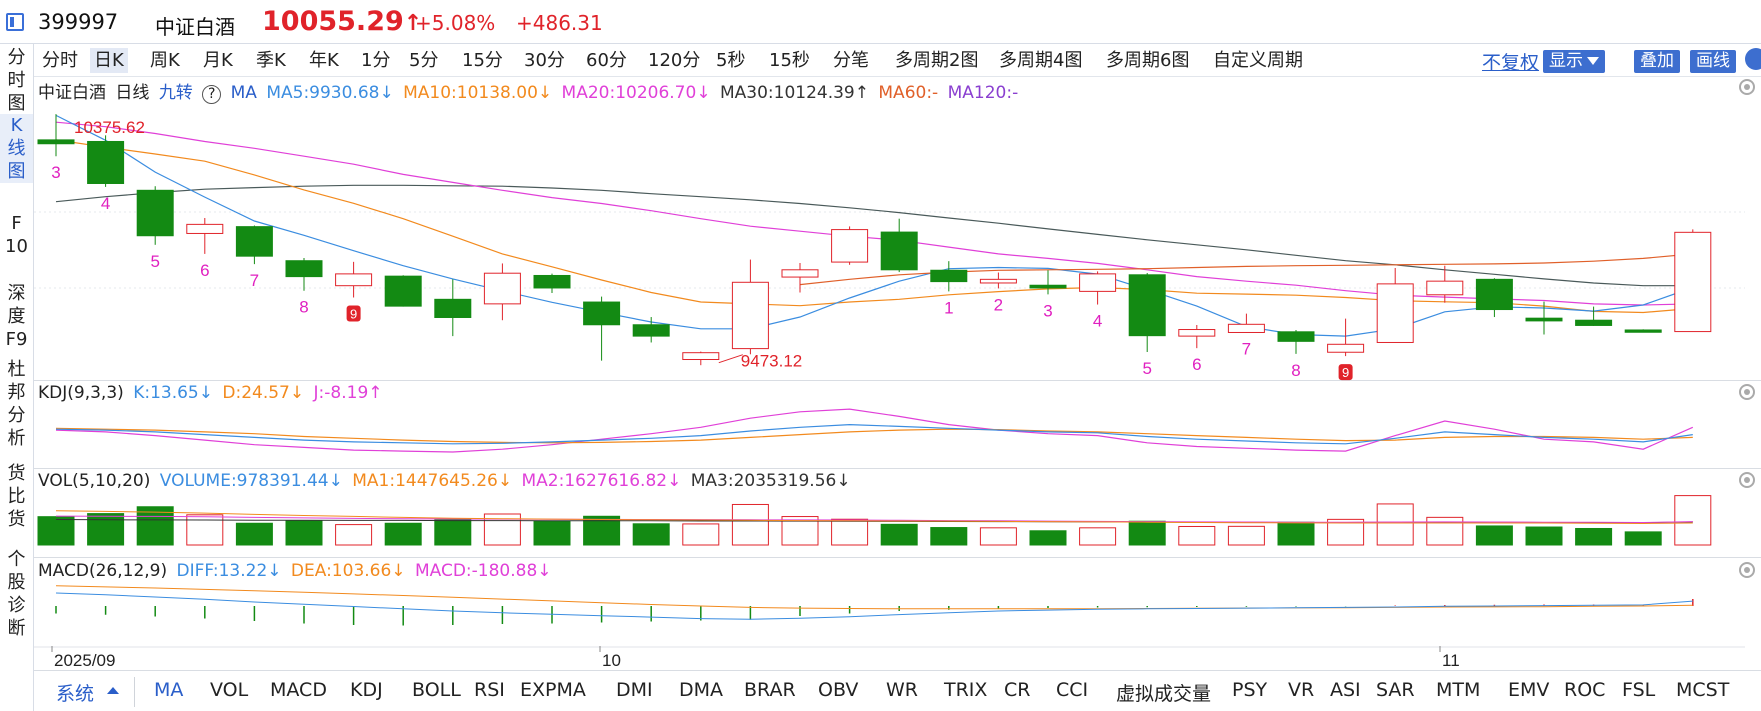 This screenshot has height=711, width=1761. I want to click on indicator-emv: EMV, so click(1529, 690).